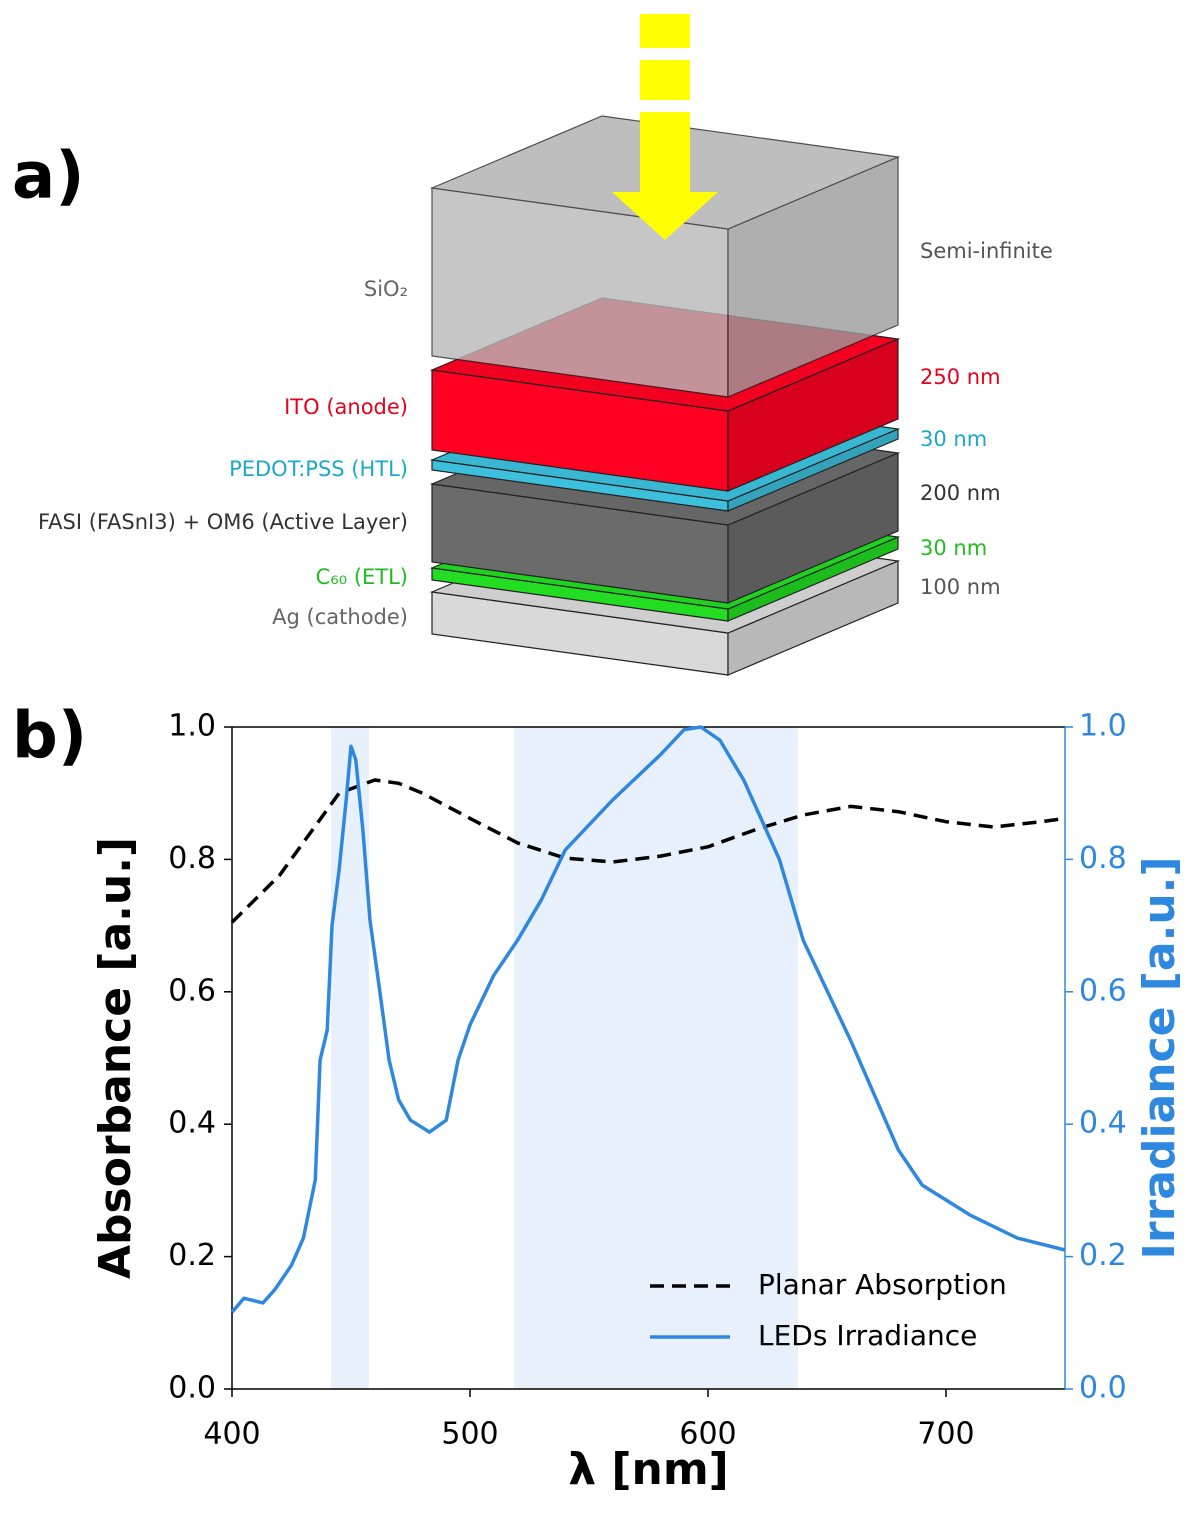 The image size is (1200, 1530). Describe the element at coordinates (192, 726) in the screenshot. I see `y-tick-label: 1.0` at that location.